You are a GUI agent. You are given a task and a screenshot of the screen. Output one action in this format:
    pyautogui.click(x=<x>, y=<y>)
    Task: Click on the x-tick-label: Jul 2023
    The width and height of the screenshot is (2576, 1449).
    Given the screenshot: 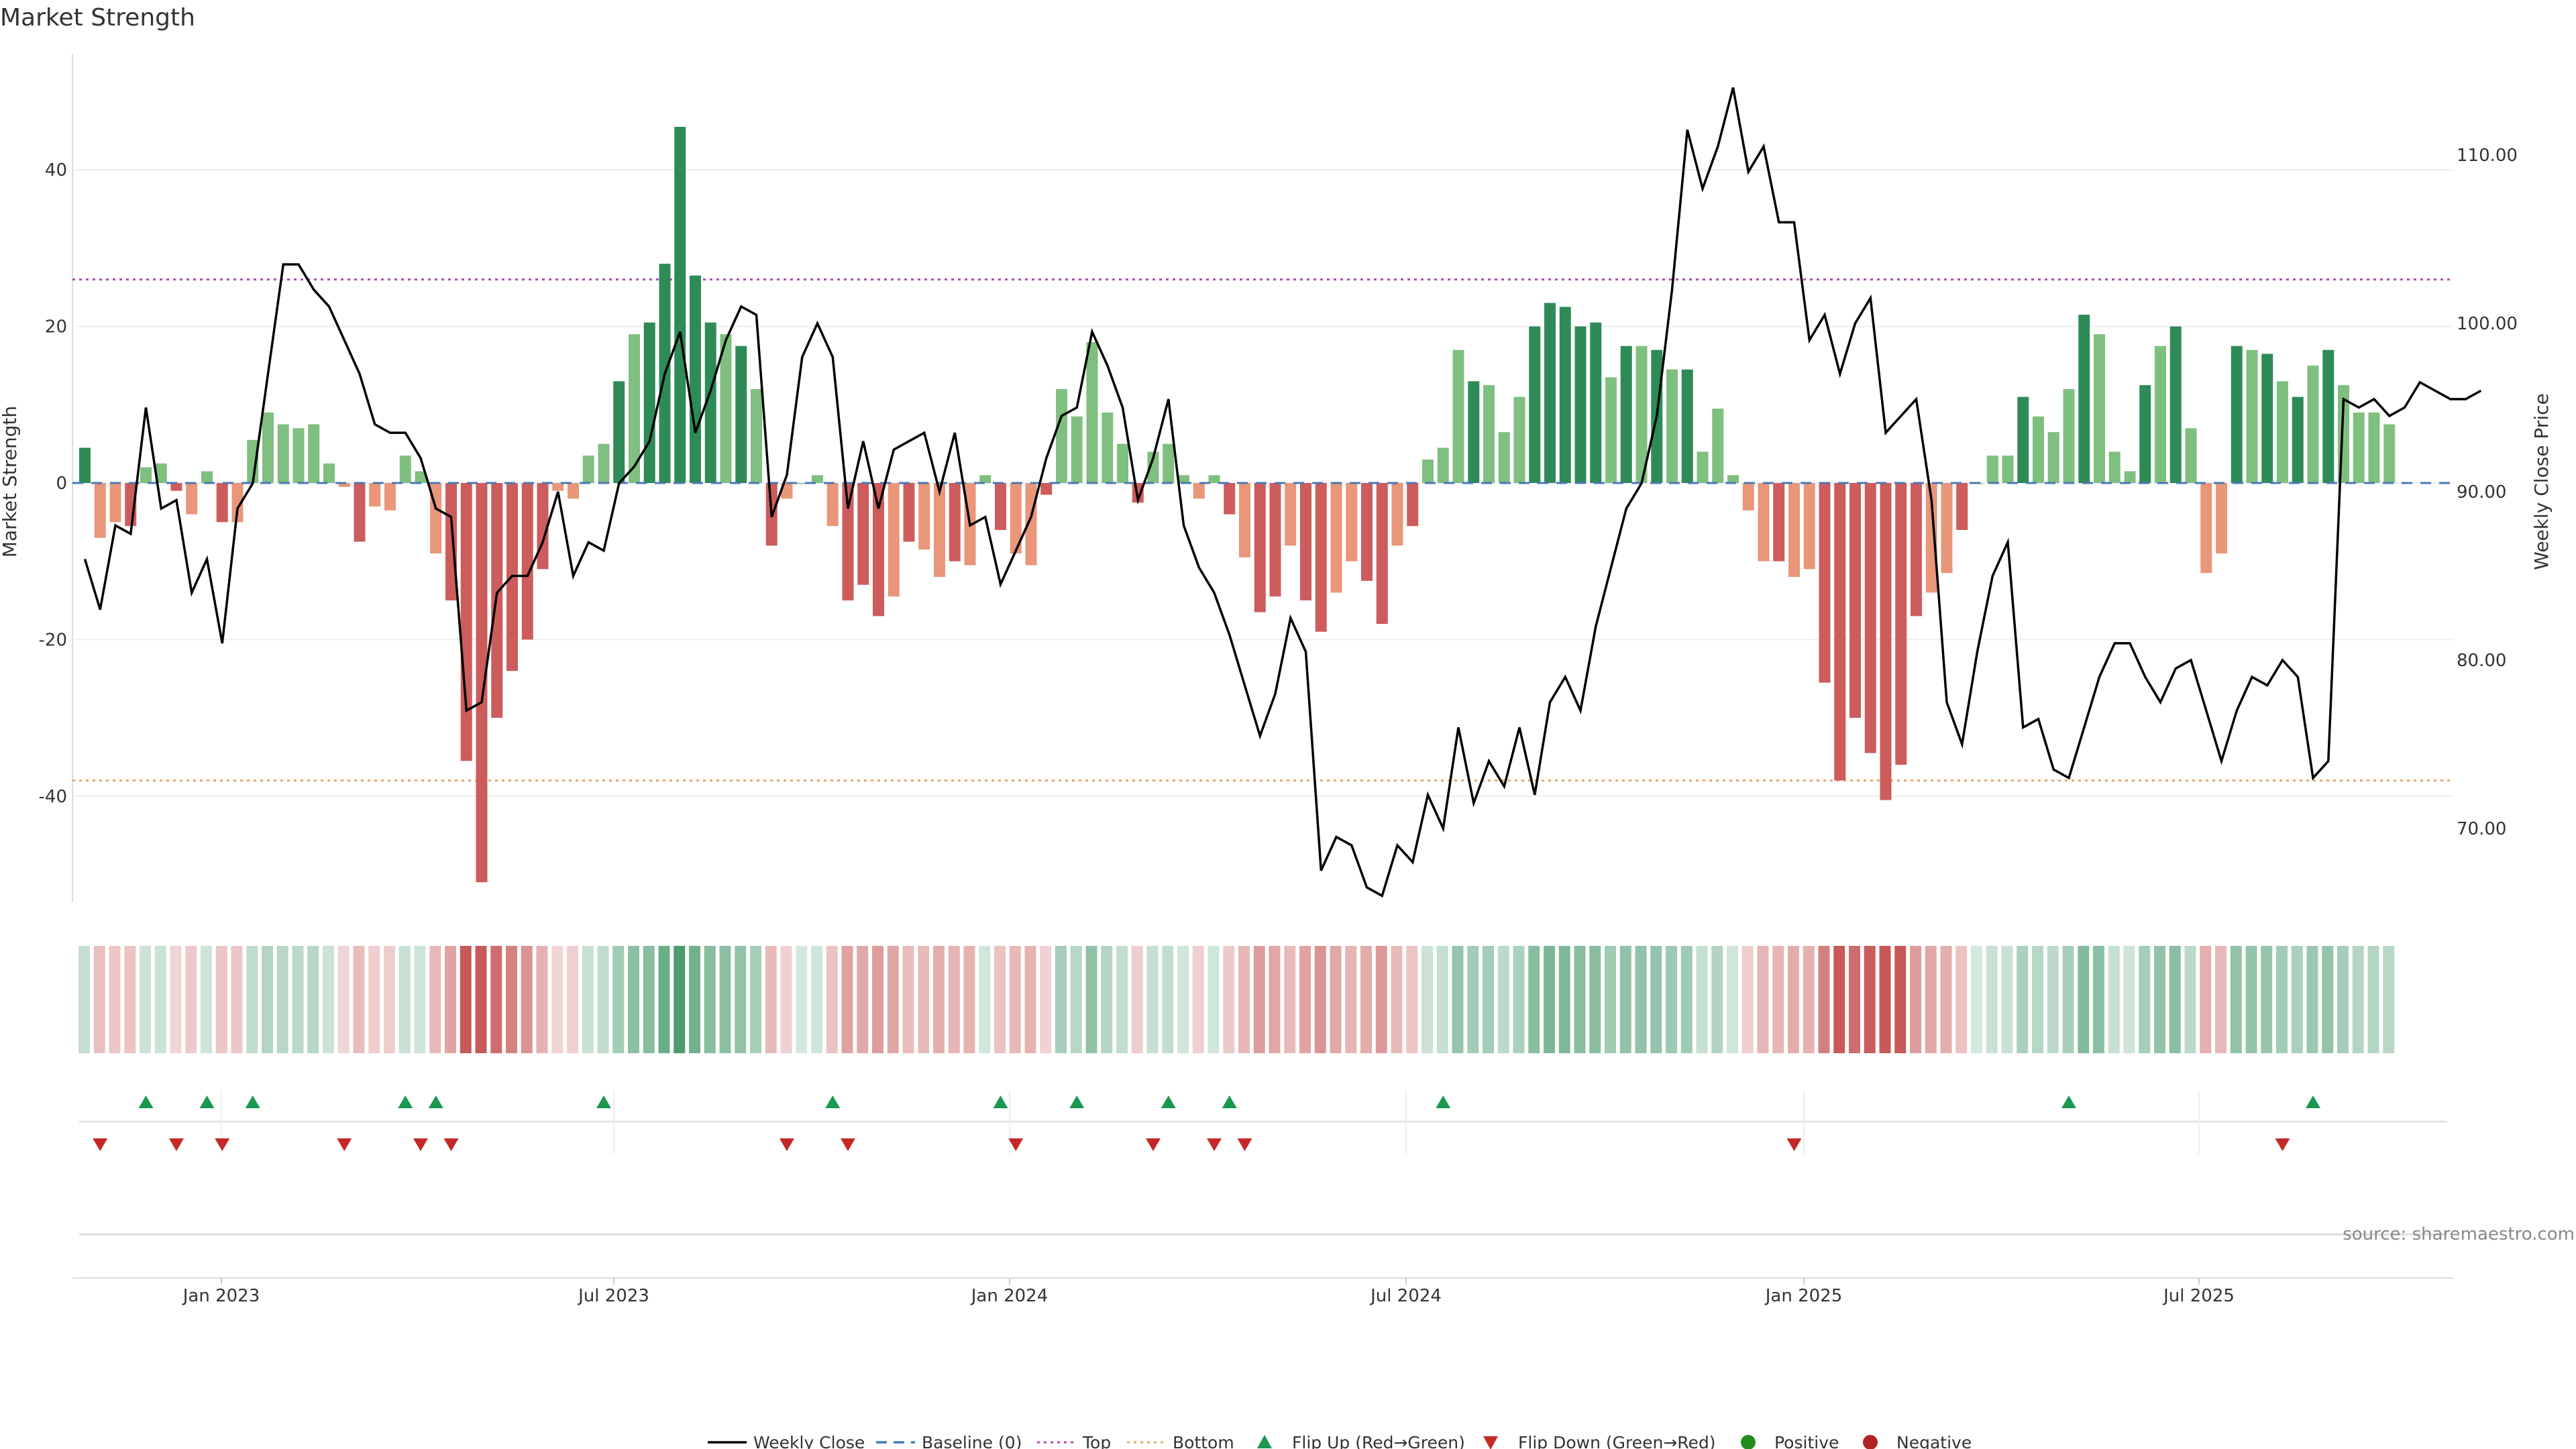 What is the action you would take?
    pyautogui.click(x=613, y=1296)
    